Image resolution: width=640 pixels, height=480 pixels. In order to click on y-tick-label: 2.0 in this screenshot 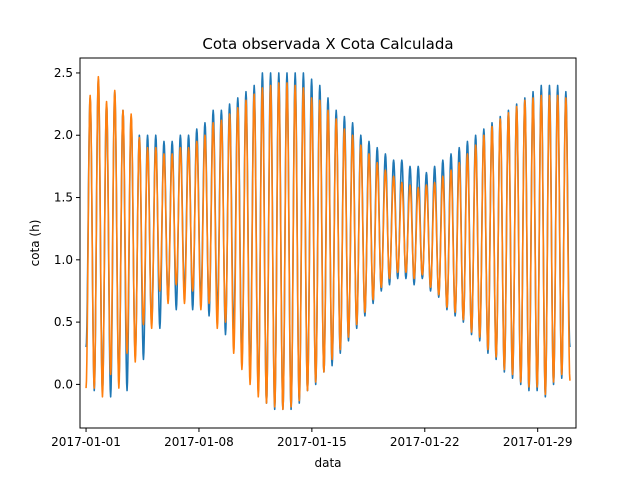, I will do `click(63, 135)`.